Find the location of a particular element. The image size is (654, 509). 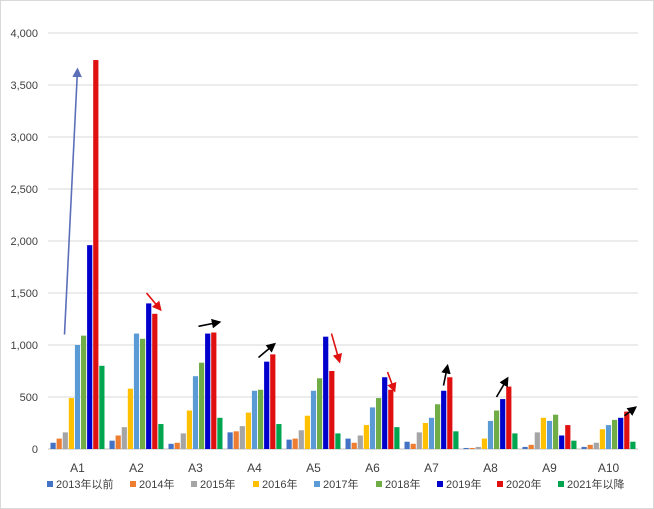

annotation-arrow-A5 is located at coordinates (336, 348).